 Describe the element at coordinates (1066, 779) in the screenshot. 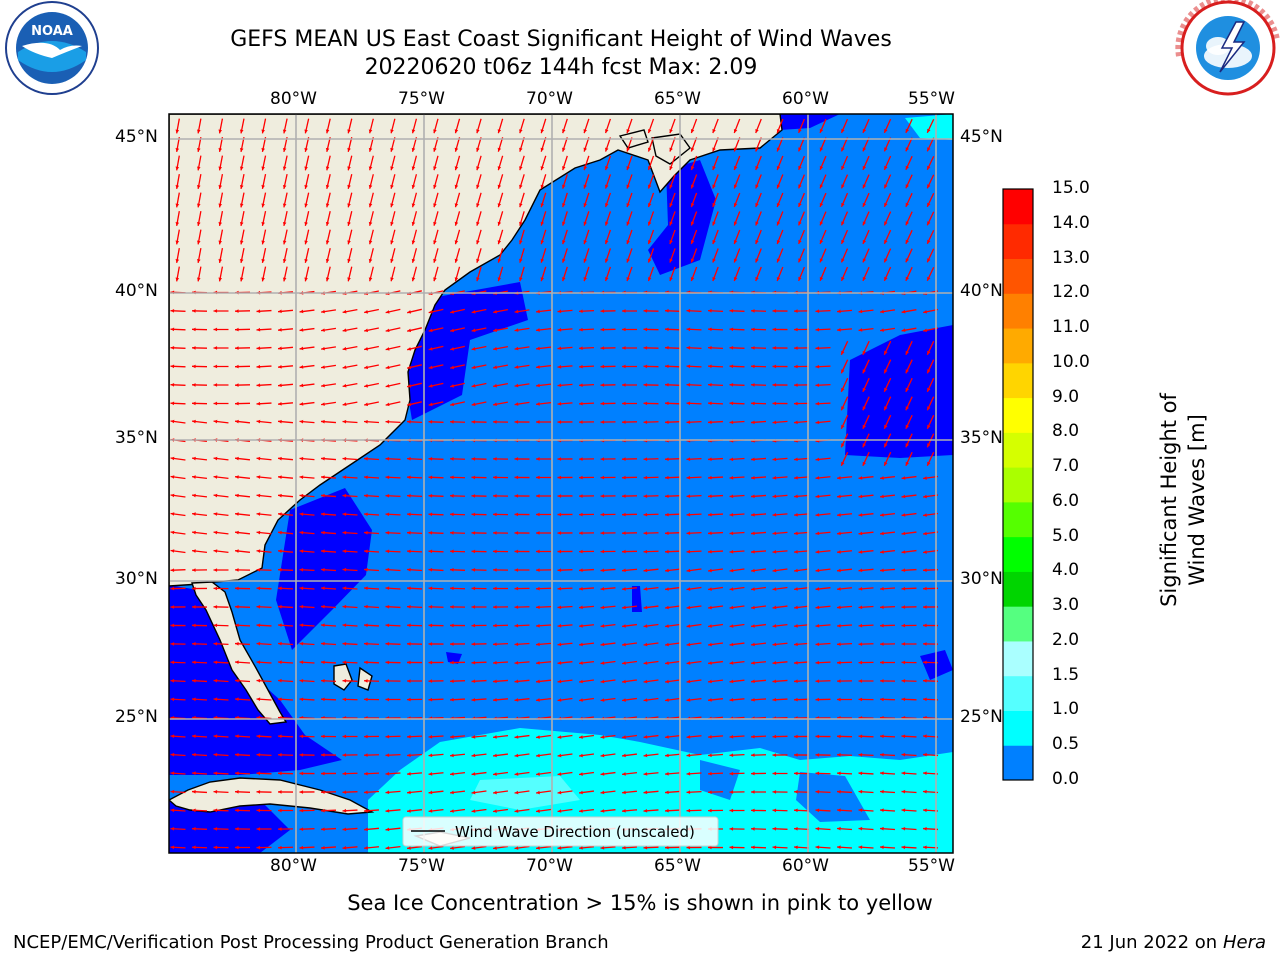

I see `colorbar-tick-label: 0.0` at that location.